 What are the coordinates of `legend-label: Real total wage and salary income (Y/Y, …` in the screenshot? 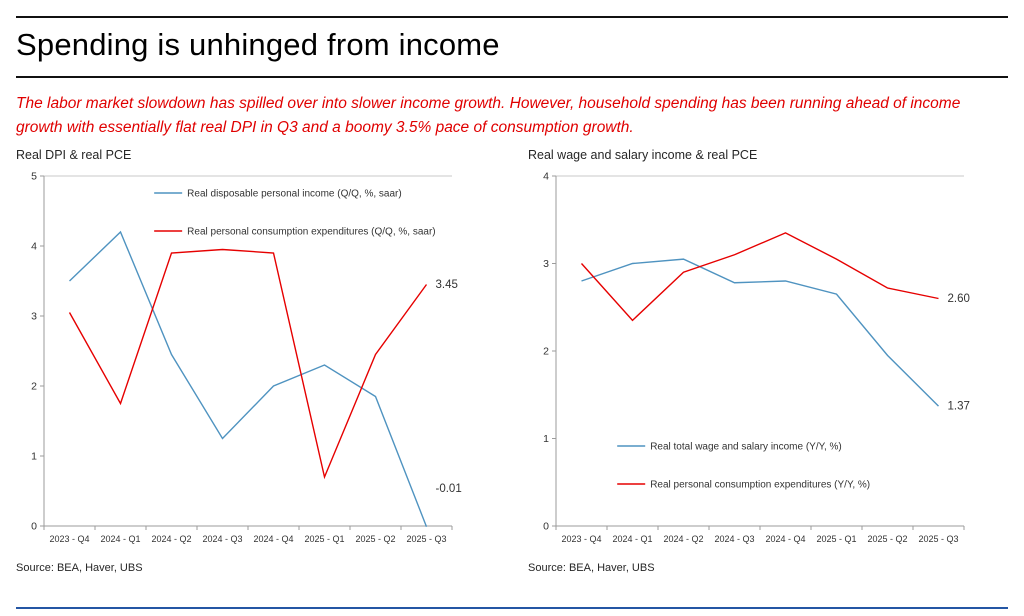 It's located at (746, 447).